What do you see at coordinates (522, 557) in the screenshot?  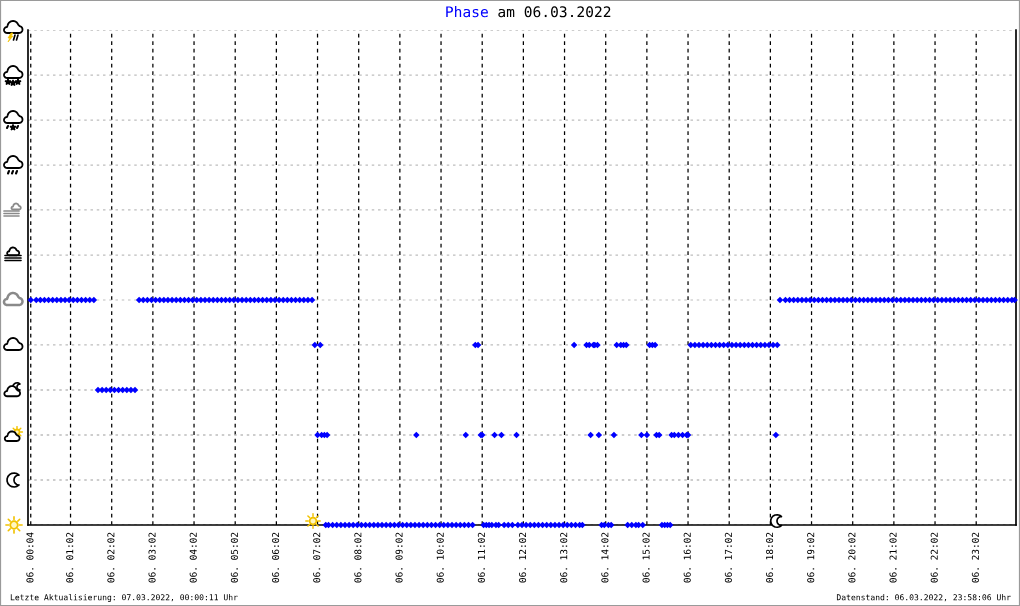 I see `x-tick-label: 06. 12:02` at bounding box center [522, 557].